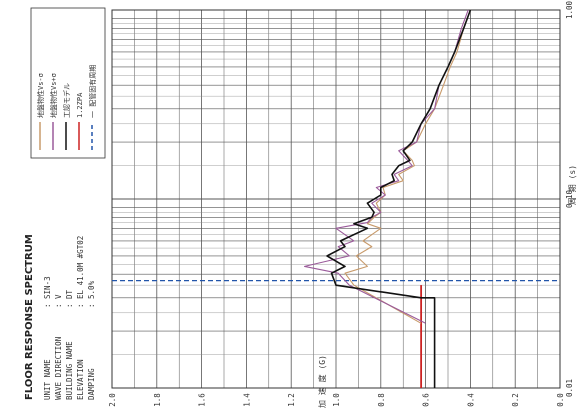 The image size is (579, 412). What do you see at coordinates (47, 379) in the screenshot?
I see `info-label: UNIT NAME` at bounding box center [47, 379].